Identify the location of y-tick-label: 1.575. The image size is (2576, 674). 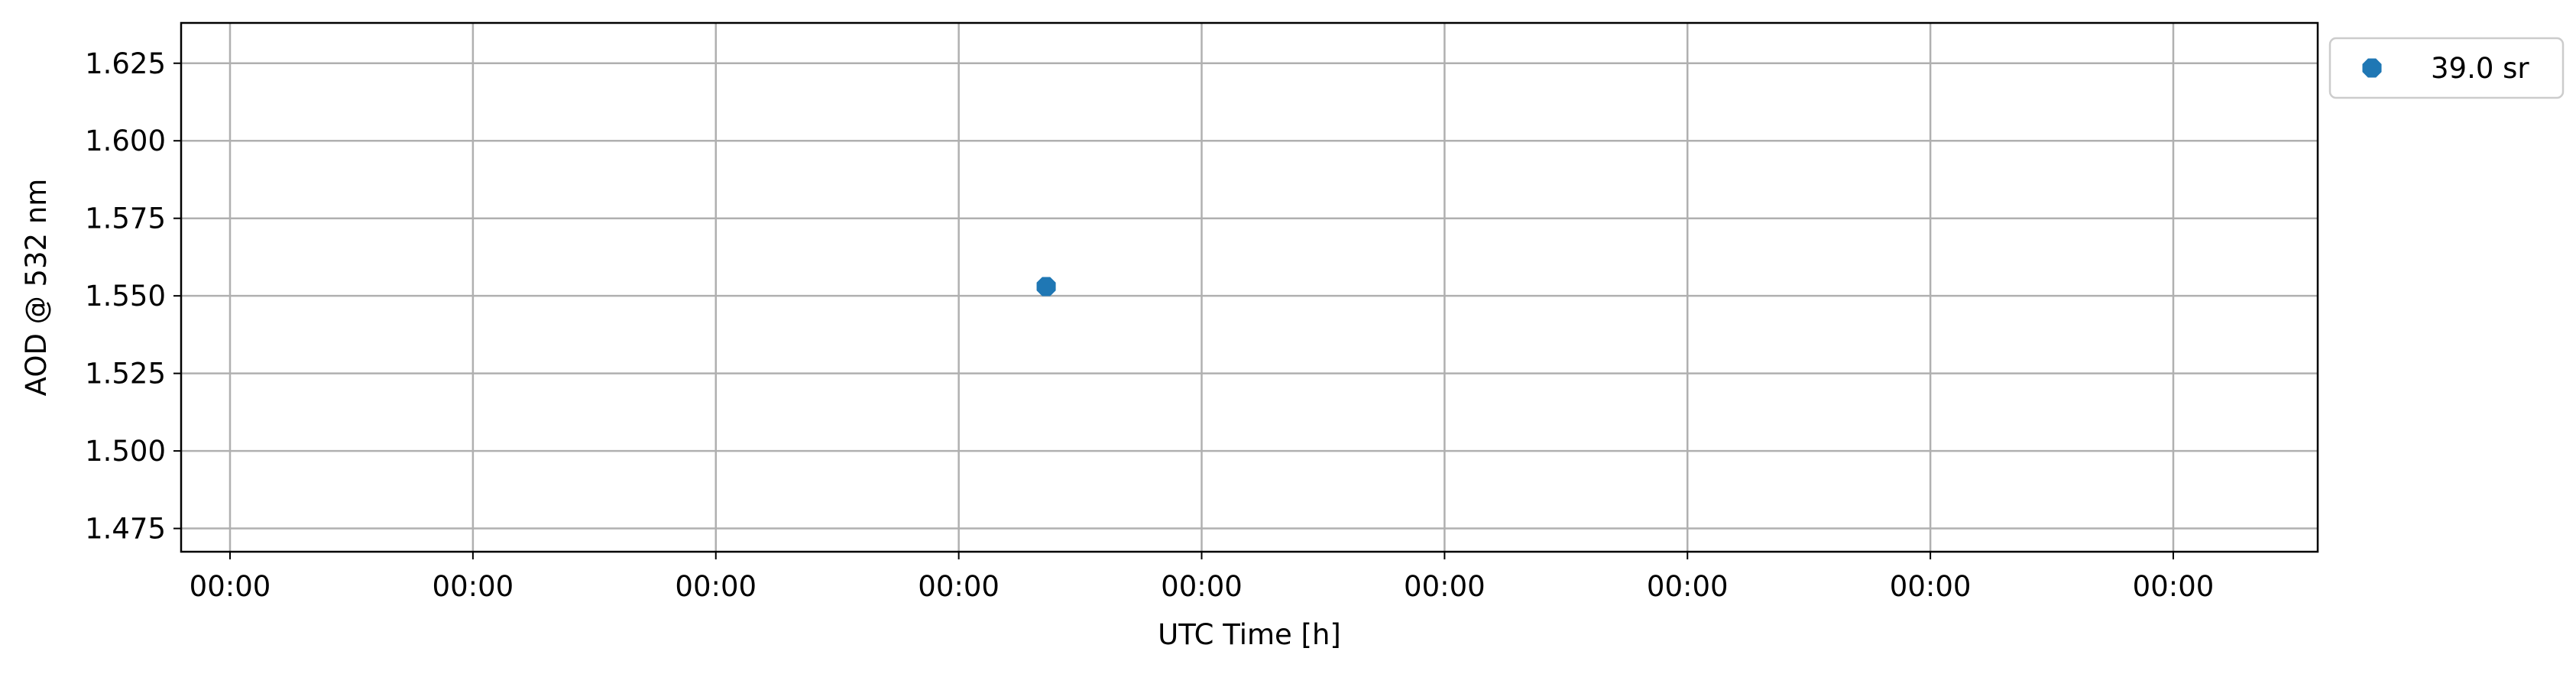
(126, 219).